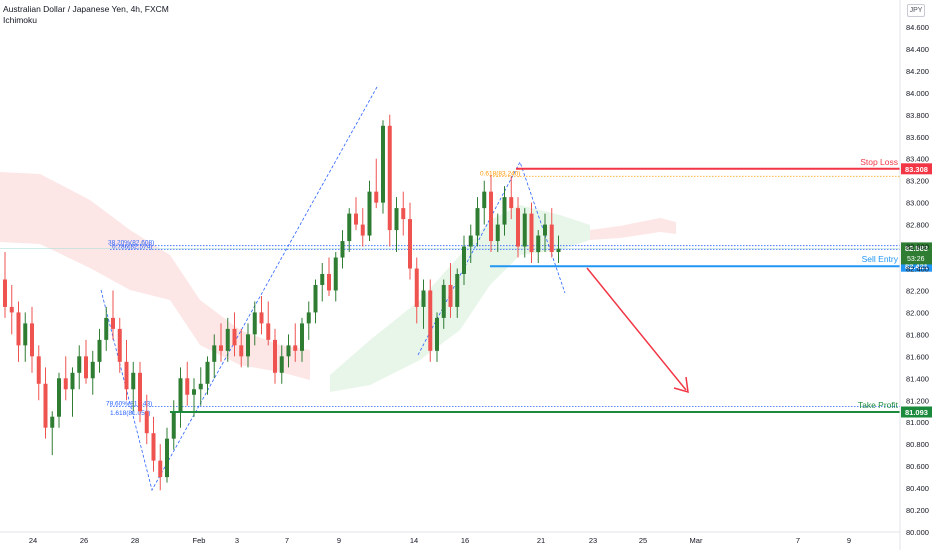 The width and height of the screenshot is (932, 550). I want to click on time-tick-label: Mar, so click(696, 540).